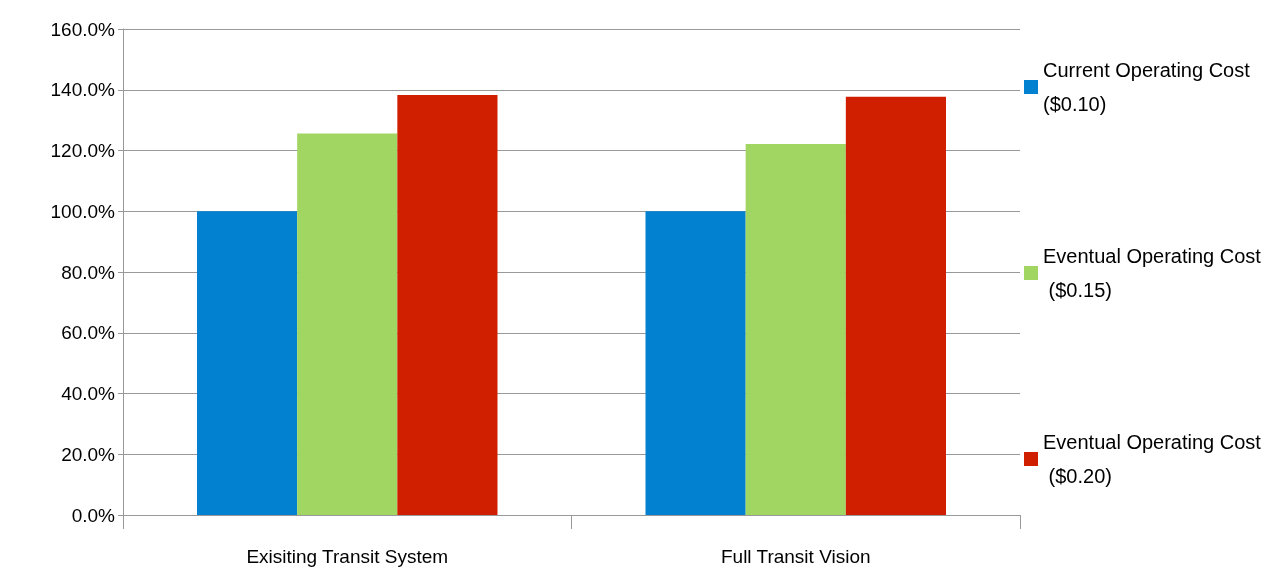  I want to click on legend-label: Eventual Operating Cost ($0.15), so click(1152, 273).